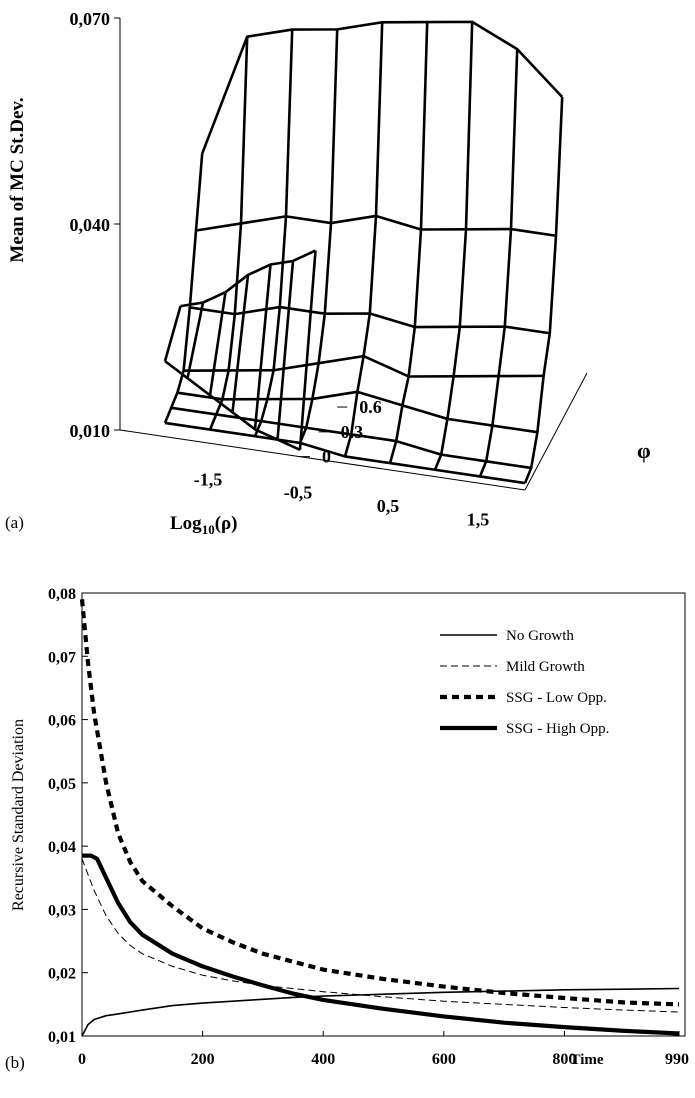 The image size is (695, 1098). What do you see at coordinates (186, 523) in the screenshot?
I see `x-axis-label-main: Log` at bounding box center [186, 523].